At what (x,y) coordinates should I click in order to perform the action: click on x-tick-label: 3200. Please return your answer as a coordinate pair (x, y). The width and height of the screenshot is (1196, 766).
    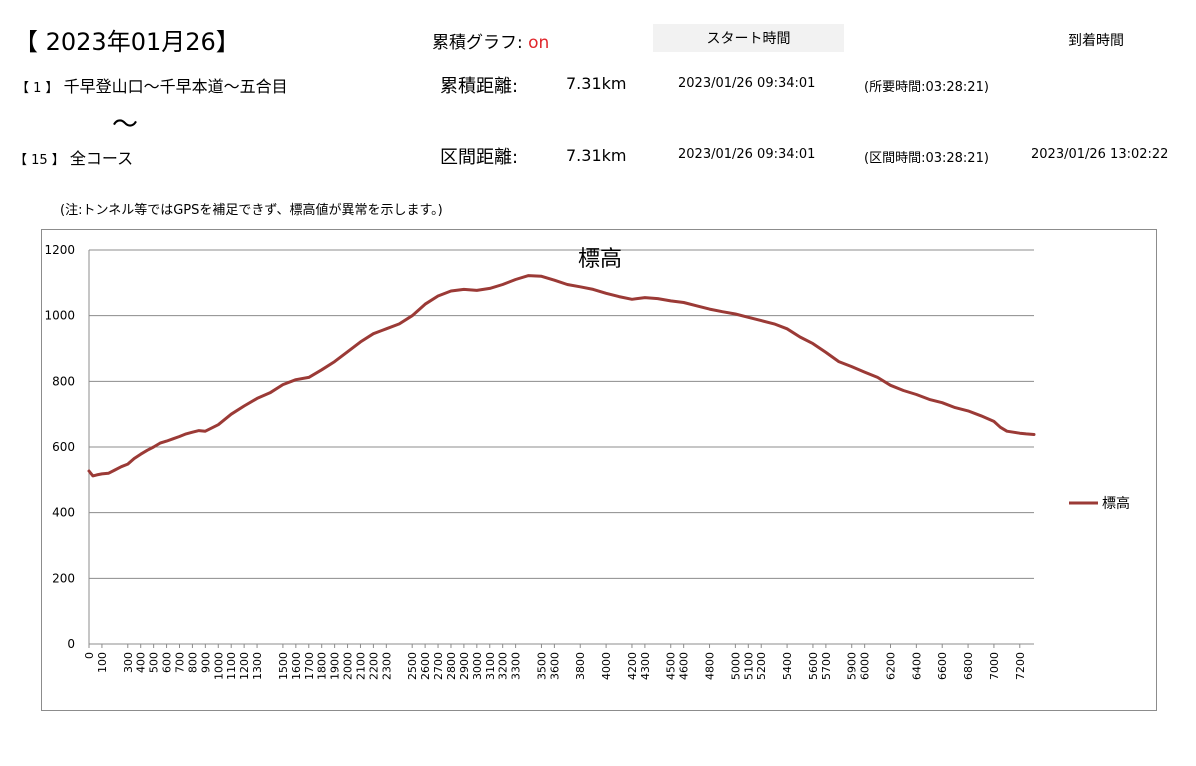
    Looking at the image, I should click on (503, 666).